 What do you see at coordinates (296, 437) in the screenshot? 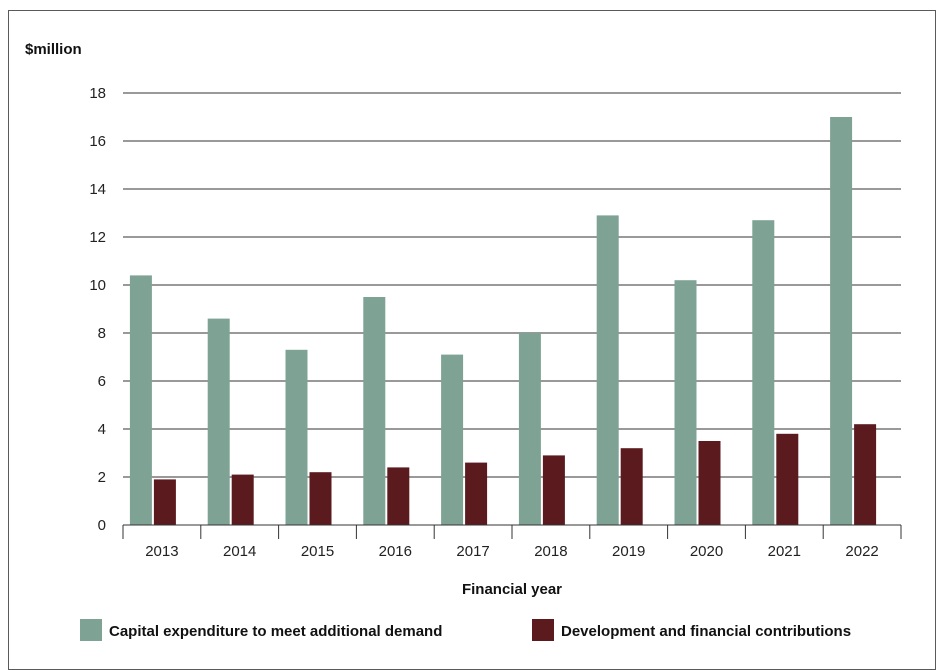
I see `bar-capex-2015` at bounding box center [296, 437].